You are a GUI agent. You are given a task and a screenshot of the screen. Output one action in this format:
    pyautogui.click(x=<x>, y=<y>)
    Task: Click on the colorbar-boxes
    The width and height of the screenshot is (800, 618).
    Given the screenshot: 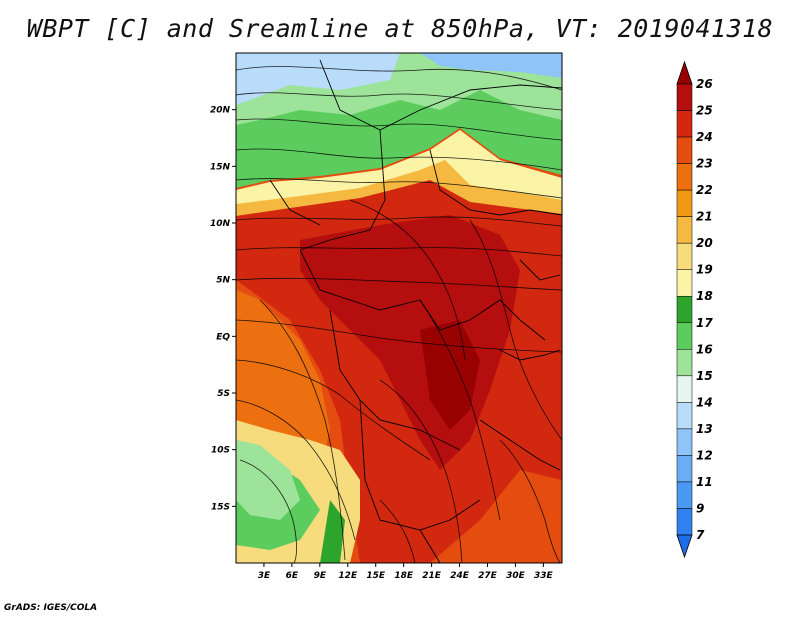 What is the action you would take?
    pyautogui.click(x=684, y=309)
    